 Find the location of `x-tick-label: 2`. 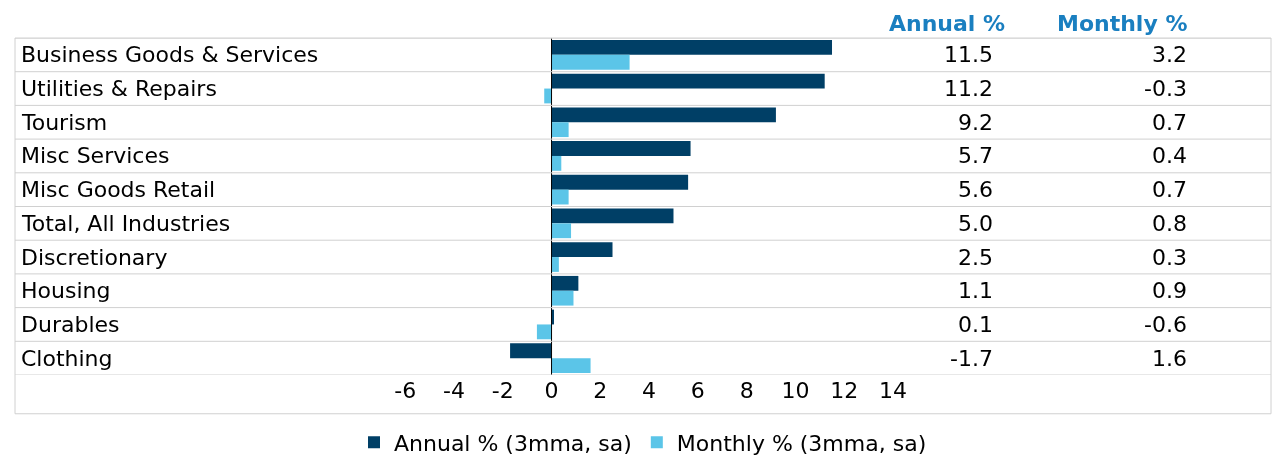

x-tick-label: 2 is located at coordinates (600, 390).